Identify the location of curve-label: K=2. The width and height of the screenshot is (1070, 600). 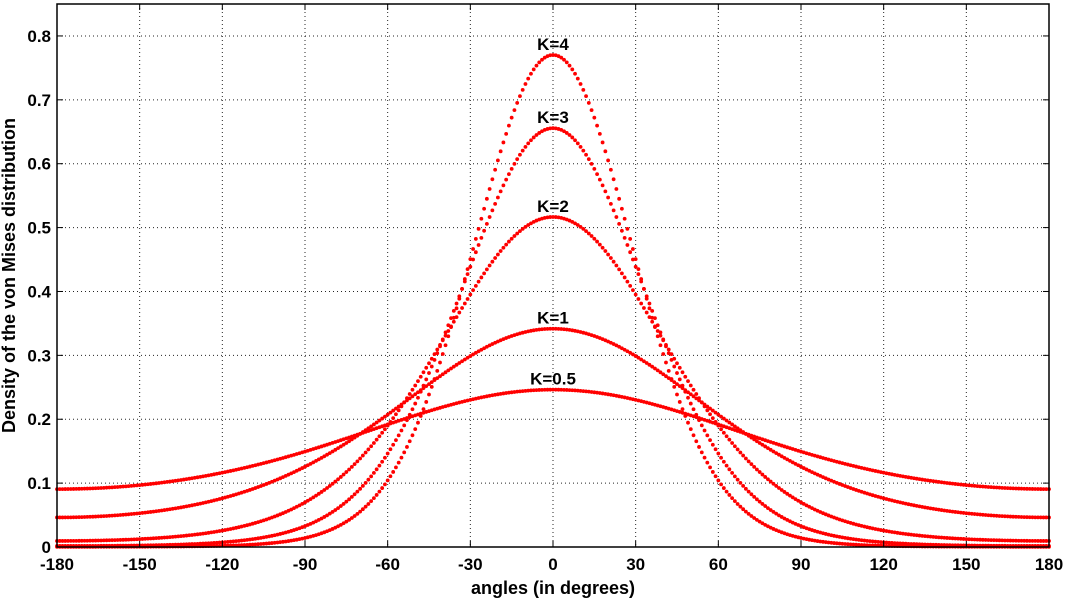
(553, 206).